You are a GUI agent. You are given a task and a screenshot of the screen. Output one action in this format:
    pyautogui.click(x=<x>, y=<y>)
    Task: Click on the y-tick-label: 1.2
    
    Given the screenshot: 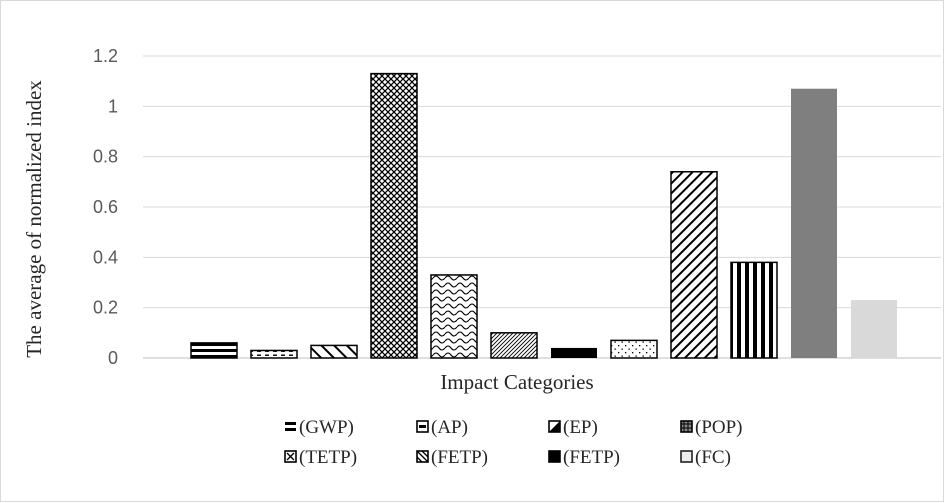 What is the action you would take?
    pyautogui.click(x=105, y=56)
    